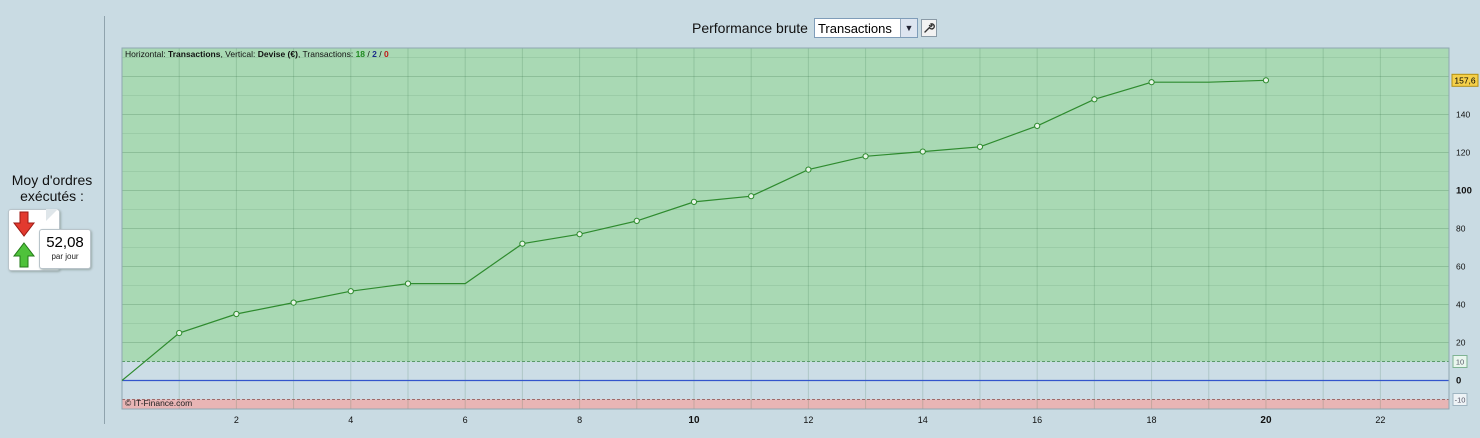 This screenshot has height=438, width=1480. What do you see at coordinates (750, 28) in the screenshot?
I see `chart-title: Performance brute` at bounding box center [750, 28].